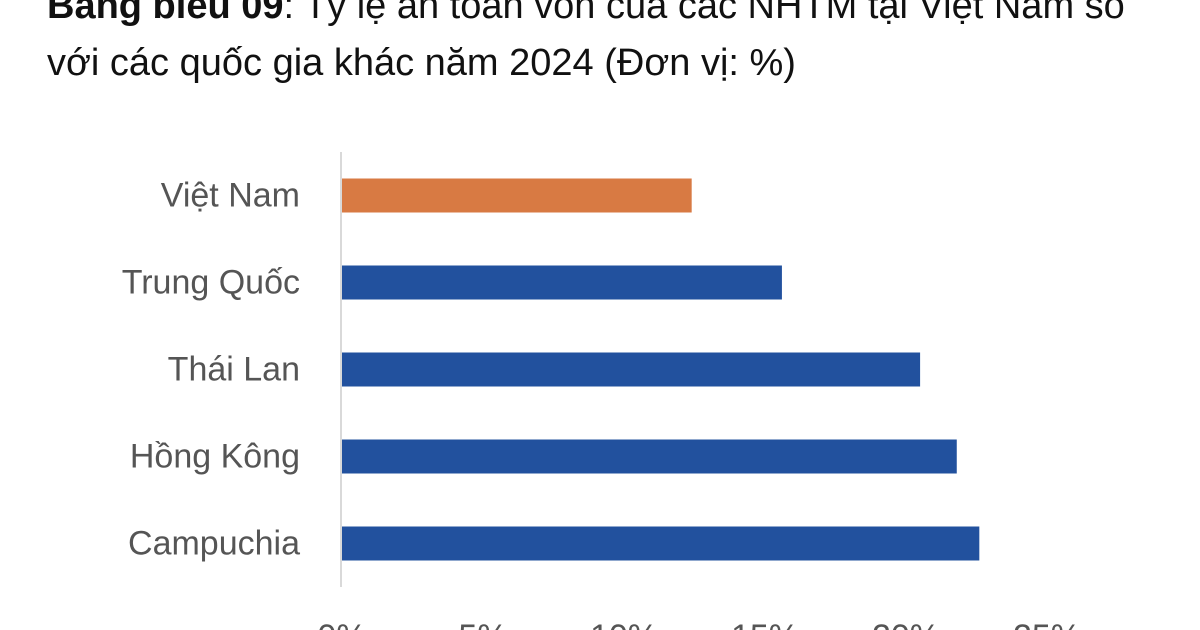 This screenshot has width=1200, height=630. Describe the element at coordinates (699, 624) in the screenshot. I see `x-tick-labels: 0% 5% 10% 15% 20% 25%` at that location.